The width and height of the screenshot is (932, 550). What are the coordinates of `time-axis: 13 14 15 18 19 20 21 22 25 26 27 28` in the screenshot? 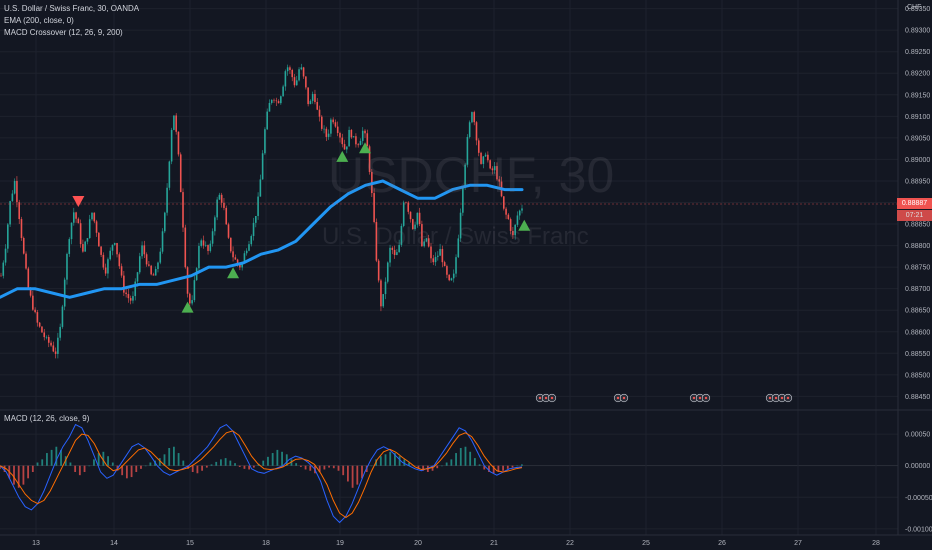 It's located at (456, 543).